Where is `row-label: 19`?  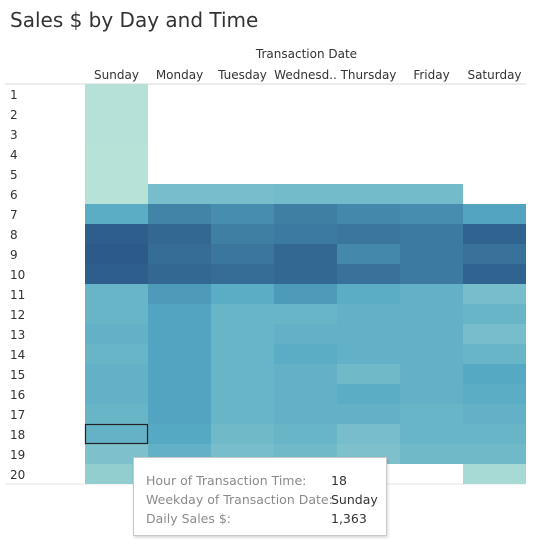 row-label: 19 is located at coordinates (17, 455).